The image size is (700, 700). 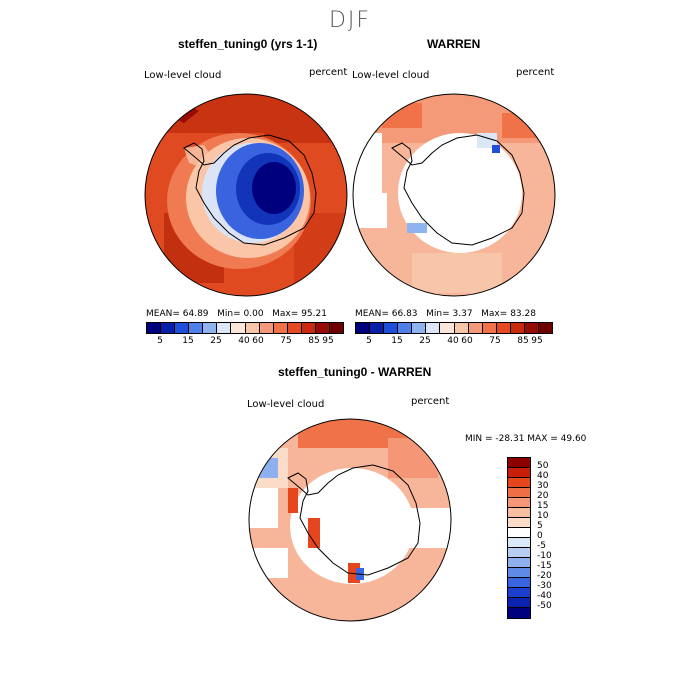 I want to click on panel3-map, so click(x=350, y=520).